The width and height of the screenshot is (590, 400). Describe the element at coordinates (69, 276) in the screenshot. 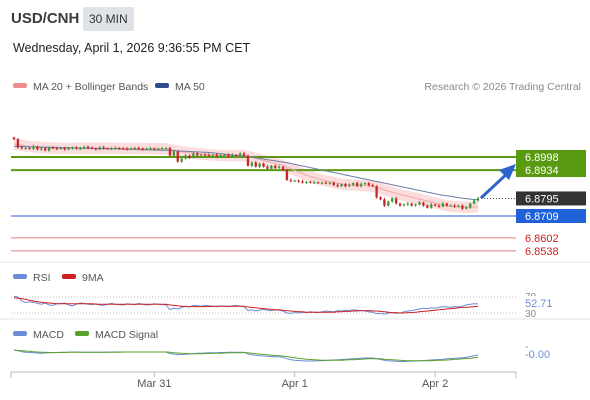

I see `rsi-ma-legend-swatch` at that location.